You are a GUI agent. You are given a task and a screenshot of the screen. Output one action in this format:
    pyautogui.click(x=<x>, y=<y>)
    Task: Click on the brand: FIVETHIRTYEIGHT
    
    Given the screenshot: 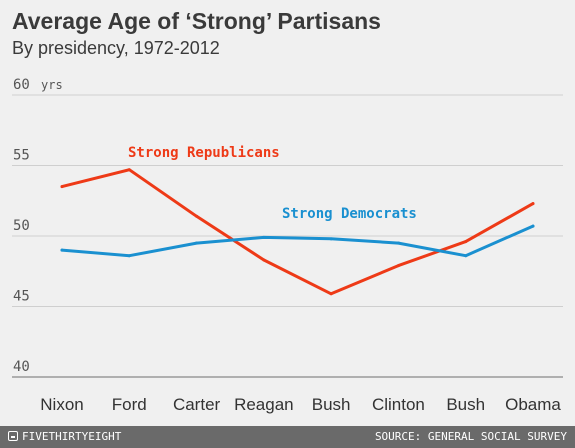 What is the action you would take?
    pyautogui.click(x=64, y=436)
    